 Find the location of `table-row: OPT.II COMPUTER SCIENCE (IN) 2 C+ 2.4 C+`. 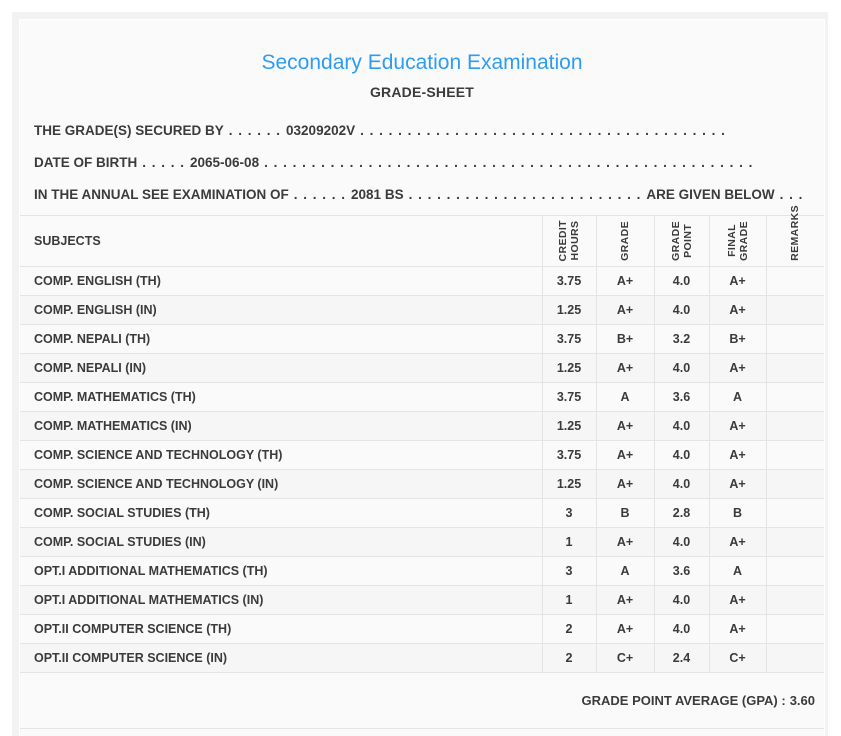

table-row: OPT.II COMPUTER SCIENCE (IN) 2 C+ 2.4 C+ is located at coordinates (422, 658).